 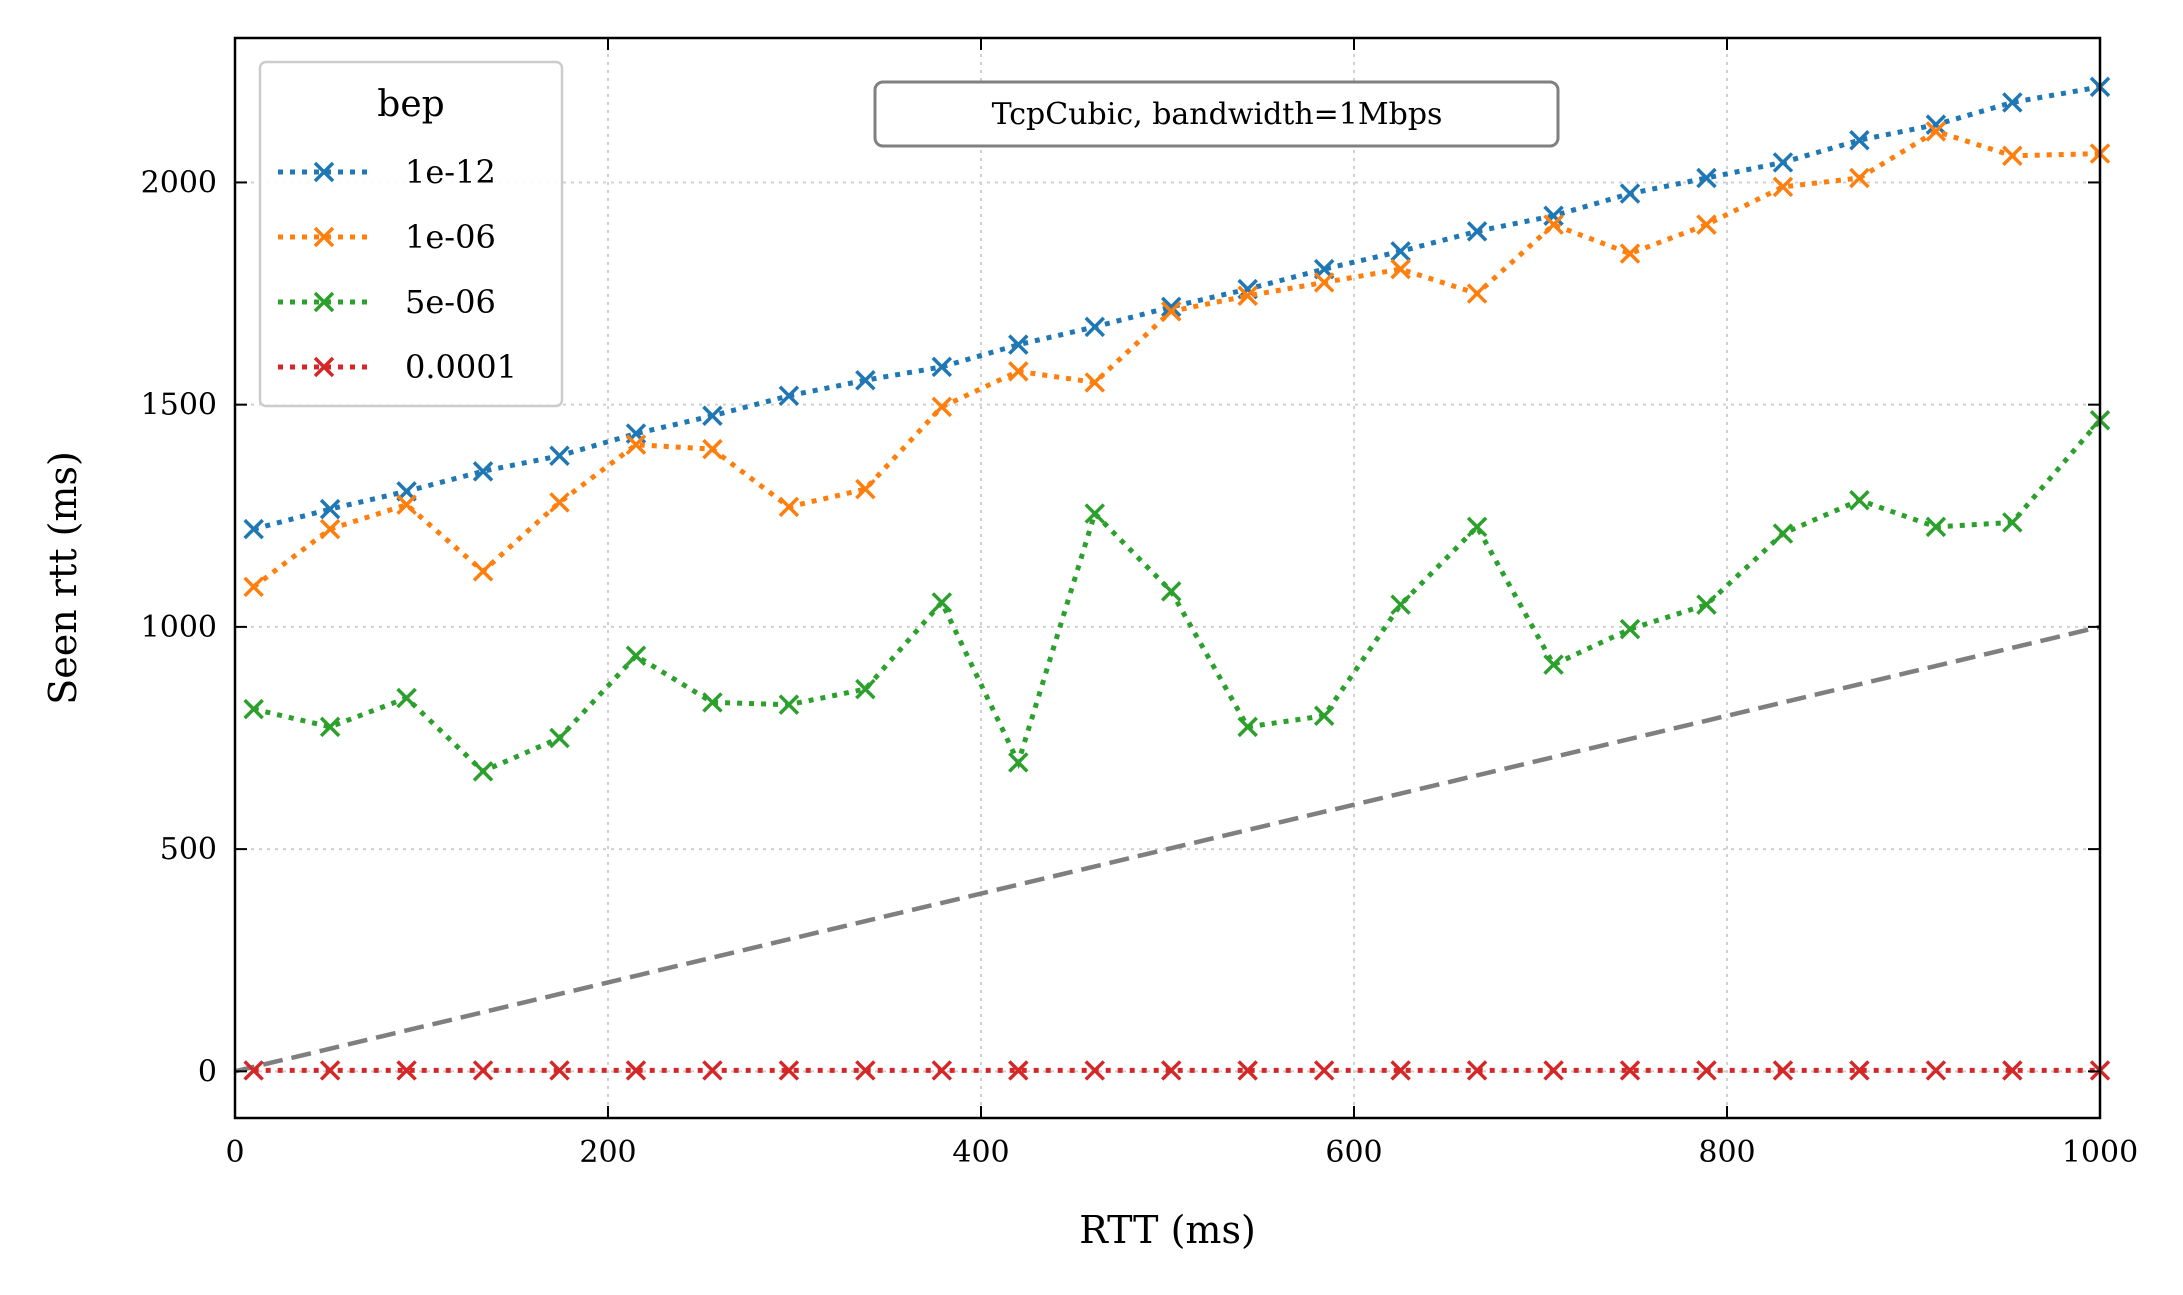 I want to click on annotation-text: TcpCubic, bandwidth=1Mbps, so click(x=1217, y=114).